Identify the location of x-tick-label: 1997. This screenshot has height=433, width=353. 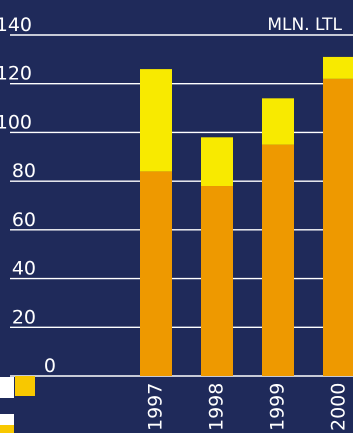
(156, 407).